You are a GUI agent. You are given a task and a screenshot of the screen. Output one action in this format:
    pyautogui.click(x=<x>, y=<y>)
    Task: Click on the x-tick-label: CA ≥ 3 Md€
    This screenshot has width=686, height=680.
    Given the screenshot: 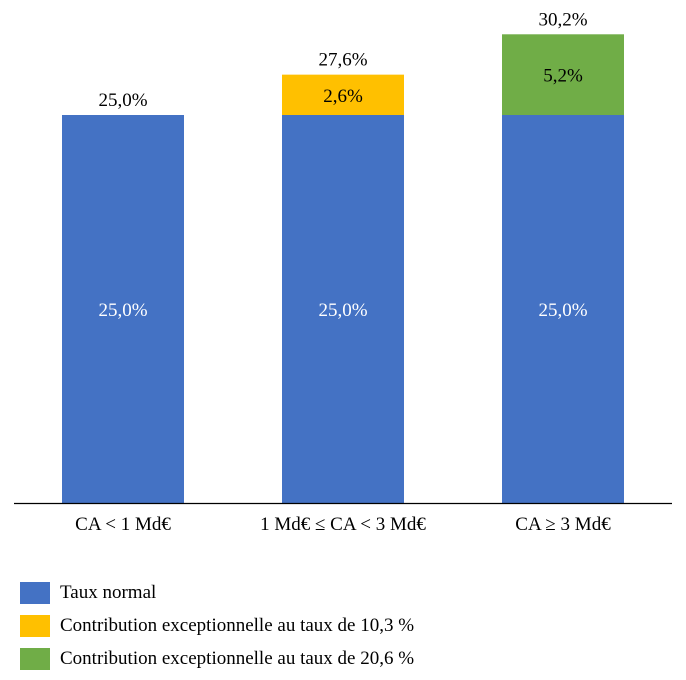 What is the action you would take?
    pyautogui.click(x=563, y=524)
    